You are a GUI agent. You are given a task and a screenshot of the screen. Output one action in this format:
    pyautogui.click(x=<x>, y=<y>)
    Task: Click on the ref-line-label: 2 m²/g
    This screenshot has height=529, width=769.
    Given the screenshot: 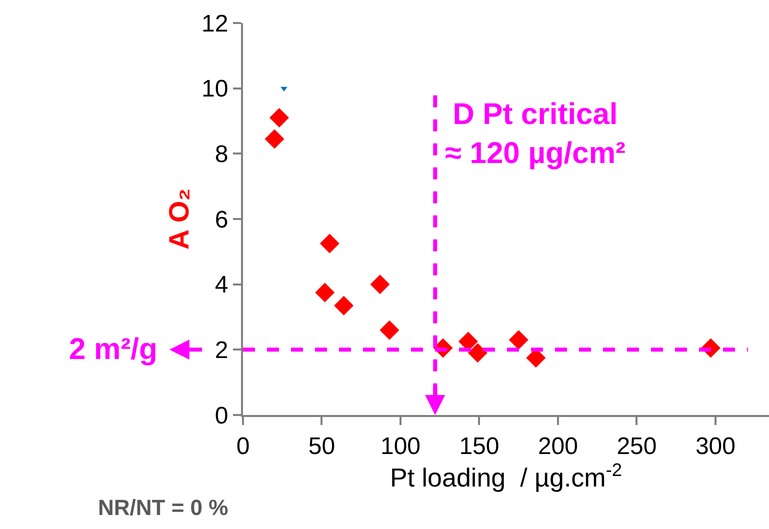 What is the action you would take?
    pyautogui.click(x=113, y=349)
    